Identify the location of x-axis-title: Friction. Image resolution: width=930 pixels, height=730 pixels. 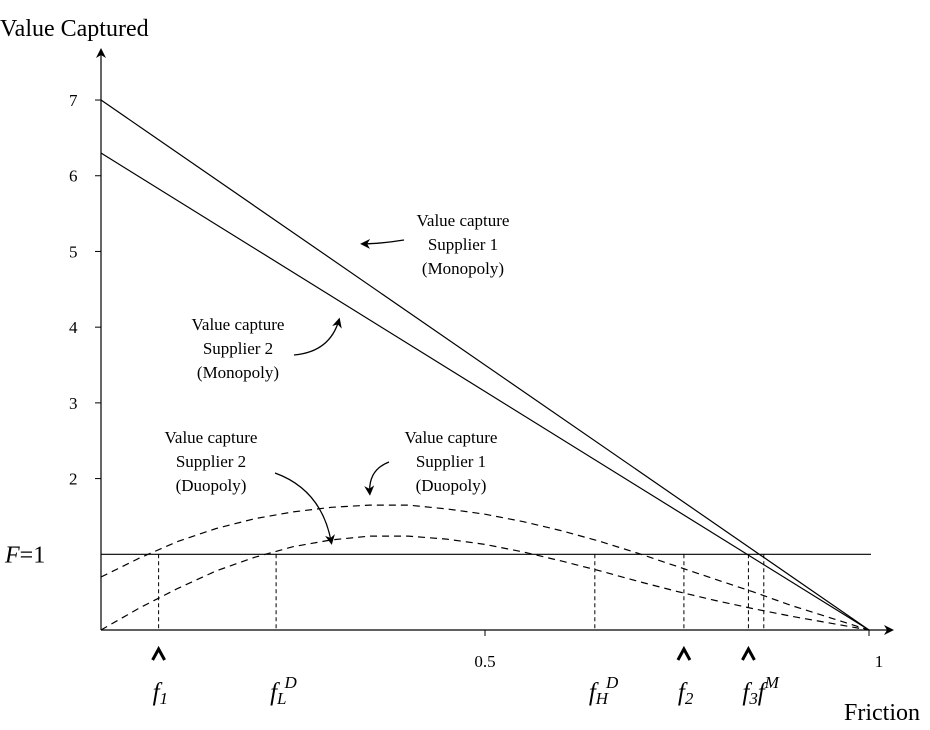
(882, 713).